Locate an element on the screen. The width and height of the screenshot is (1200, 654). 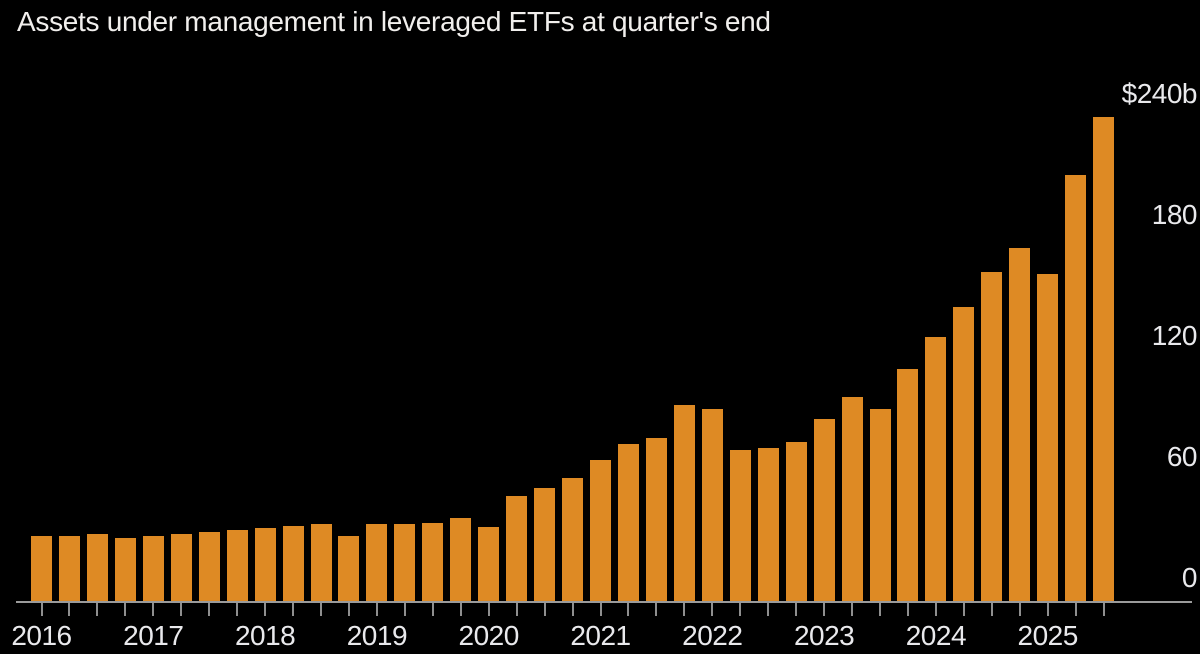
bar-2020-q2 is located at coordinates (517, 548).